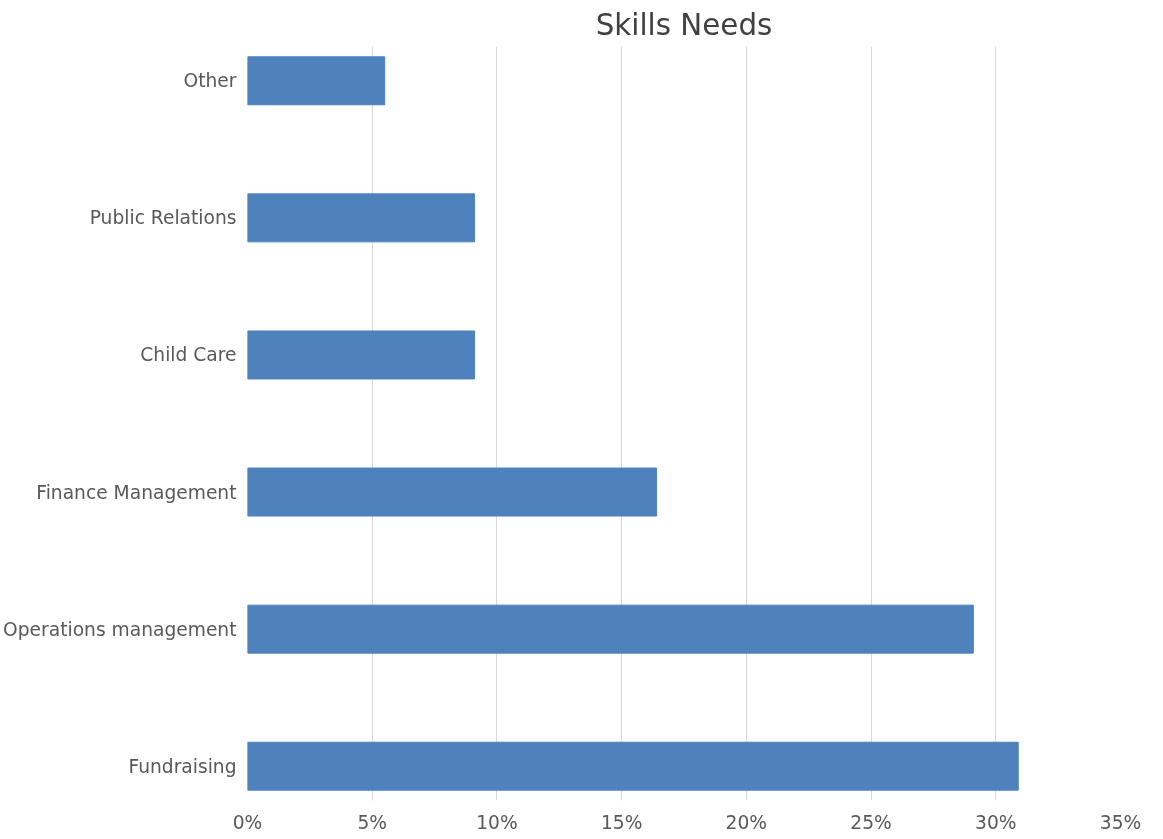 This screenshot has height=839, width=1163. Describe the element at coordinates (996, 822) in the screenshot. I see `x-tick-label: 30%` at that location.